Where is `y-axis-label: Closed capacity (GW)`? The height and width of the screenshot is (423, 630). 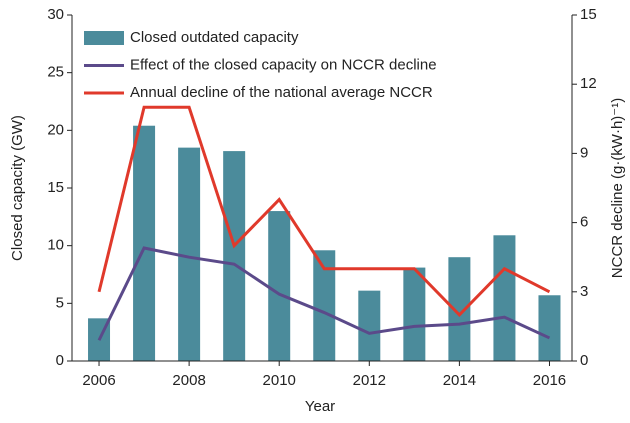
y-axis-label: Closed capacity (GW) is located at coordinates (17, 188).